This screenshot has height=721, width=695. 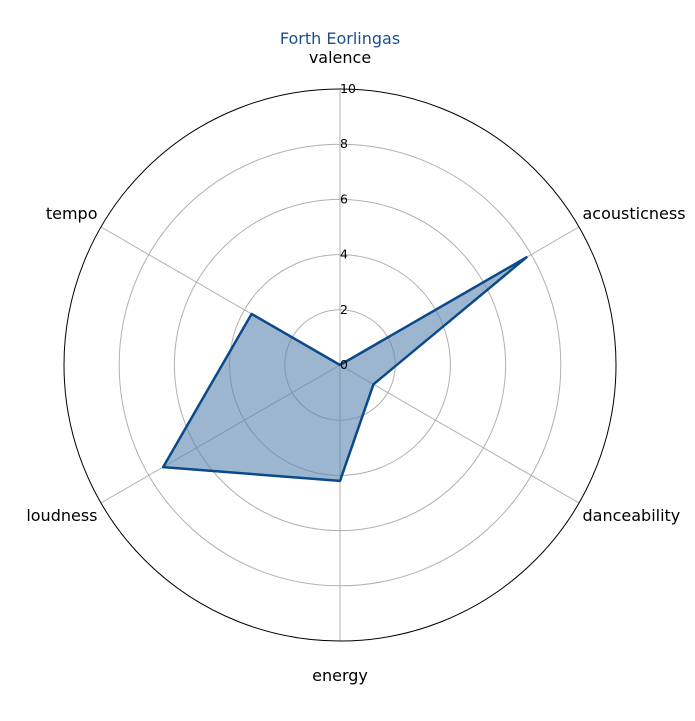 What do you see at coordinates (344, 198) in the screenshot?
I see `r-tick-label: 6` at bounding box center [344, 198].